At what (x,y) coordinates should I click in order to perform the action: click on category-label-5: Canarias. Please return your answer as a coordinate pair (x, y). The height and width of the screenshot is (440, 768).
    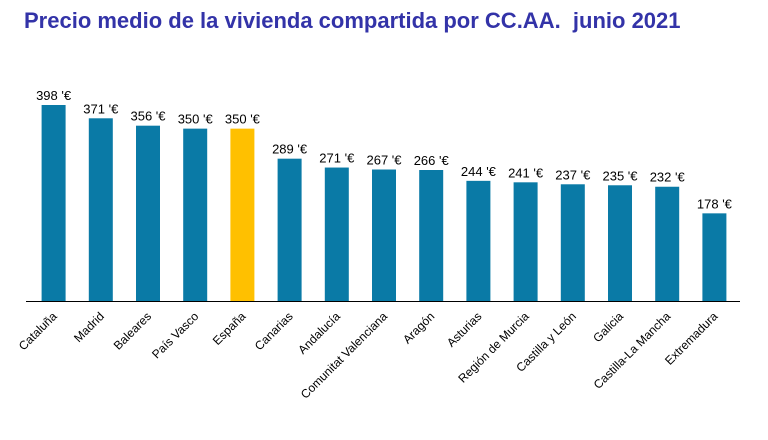
    Looking at the image, I should click on (274, 331).